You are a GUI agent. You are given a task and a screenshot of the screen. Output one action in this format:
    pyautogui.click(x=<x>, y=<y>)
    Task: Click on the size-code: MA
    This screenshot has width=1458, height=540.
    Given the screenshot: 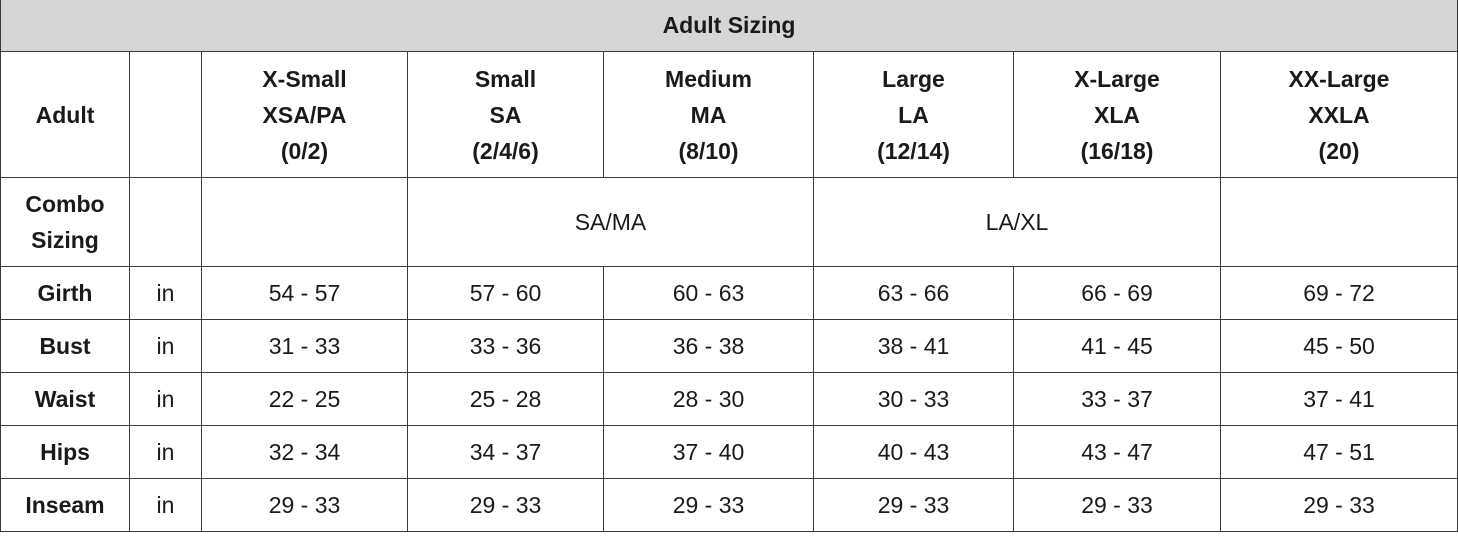 What is the action you would take?
    pyautogui.click(x=708, y=114)
    